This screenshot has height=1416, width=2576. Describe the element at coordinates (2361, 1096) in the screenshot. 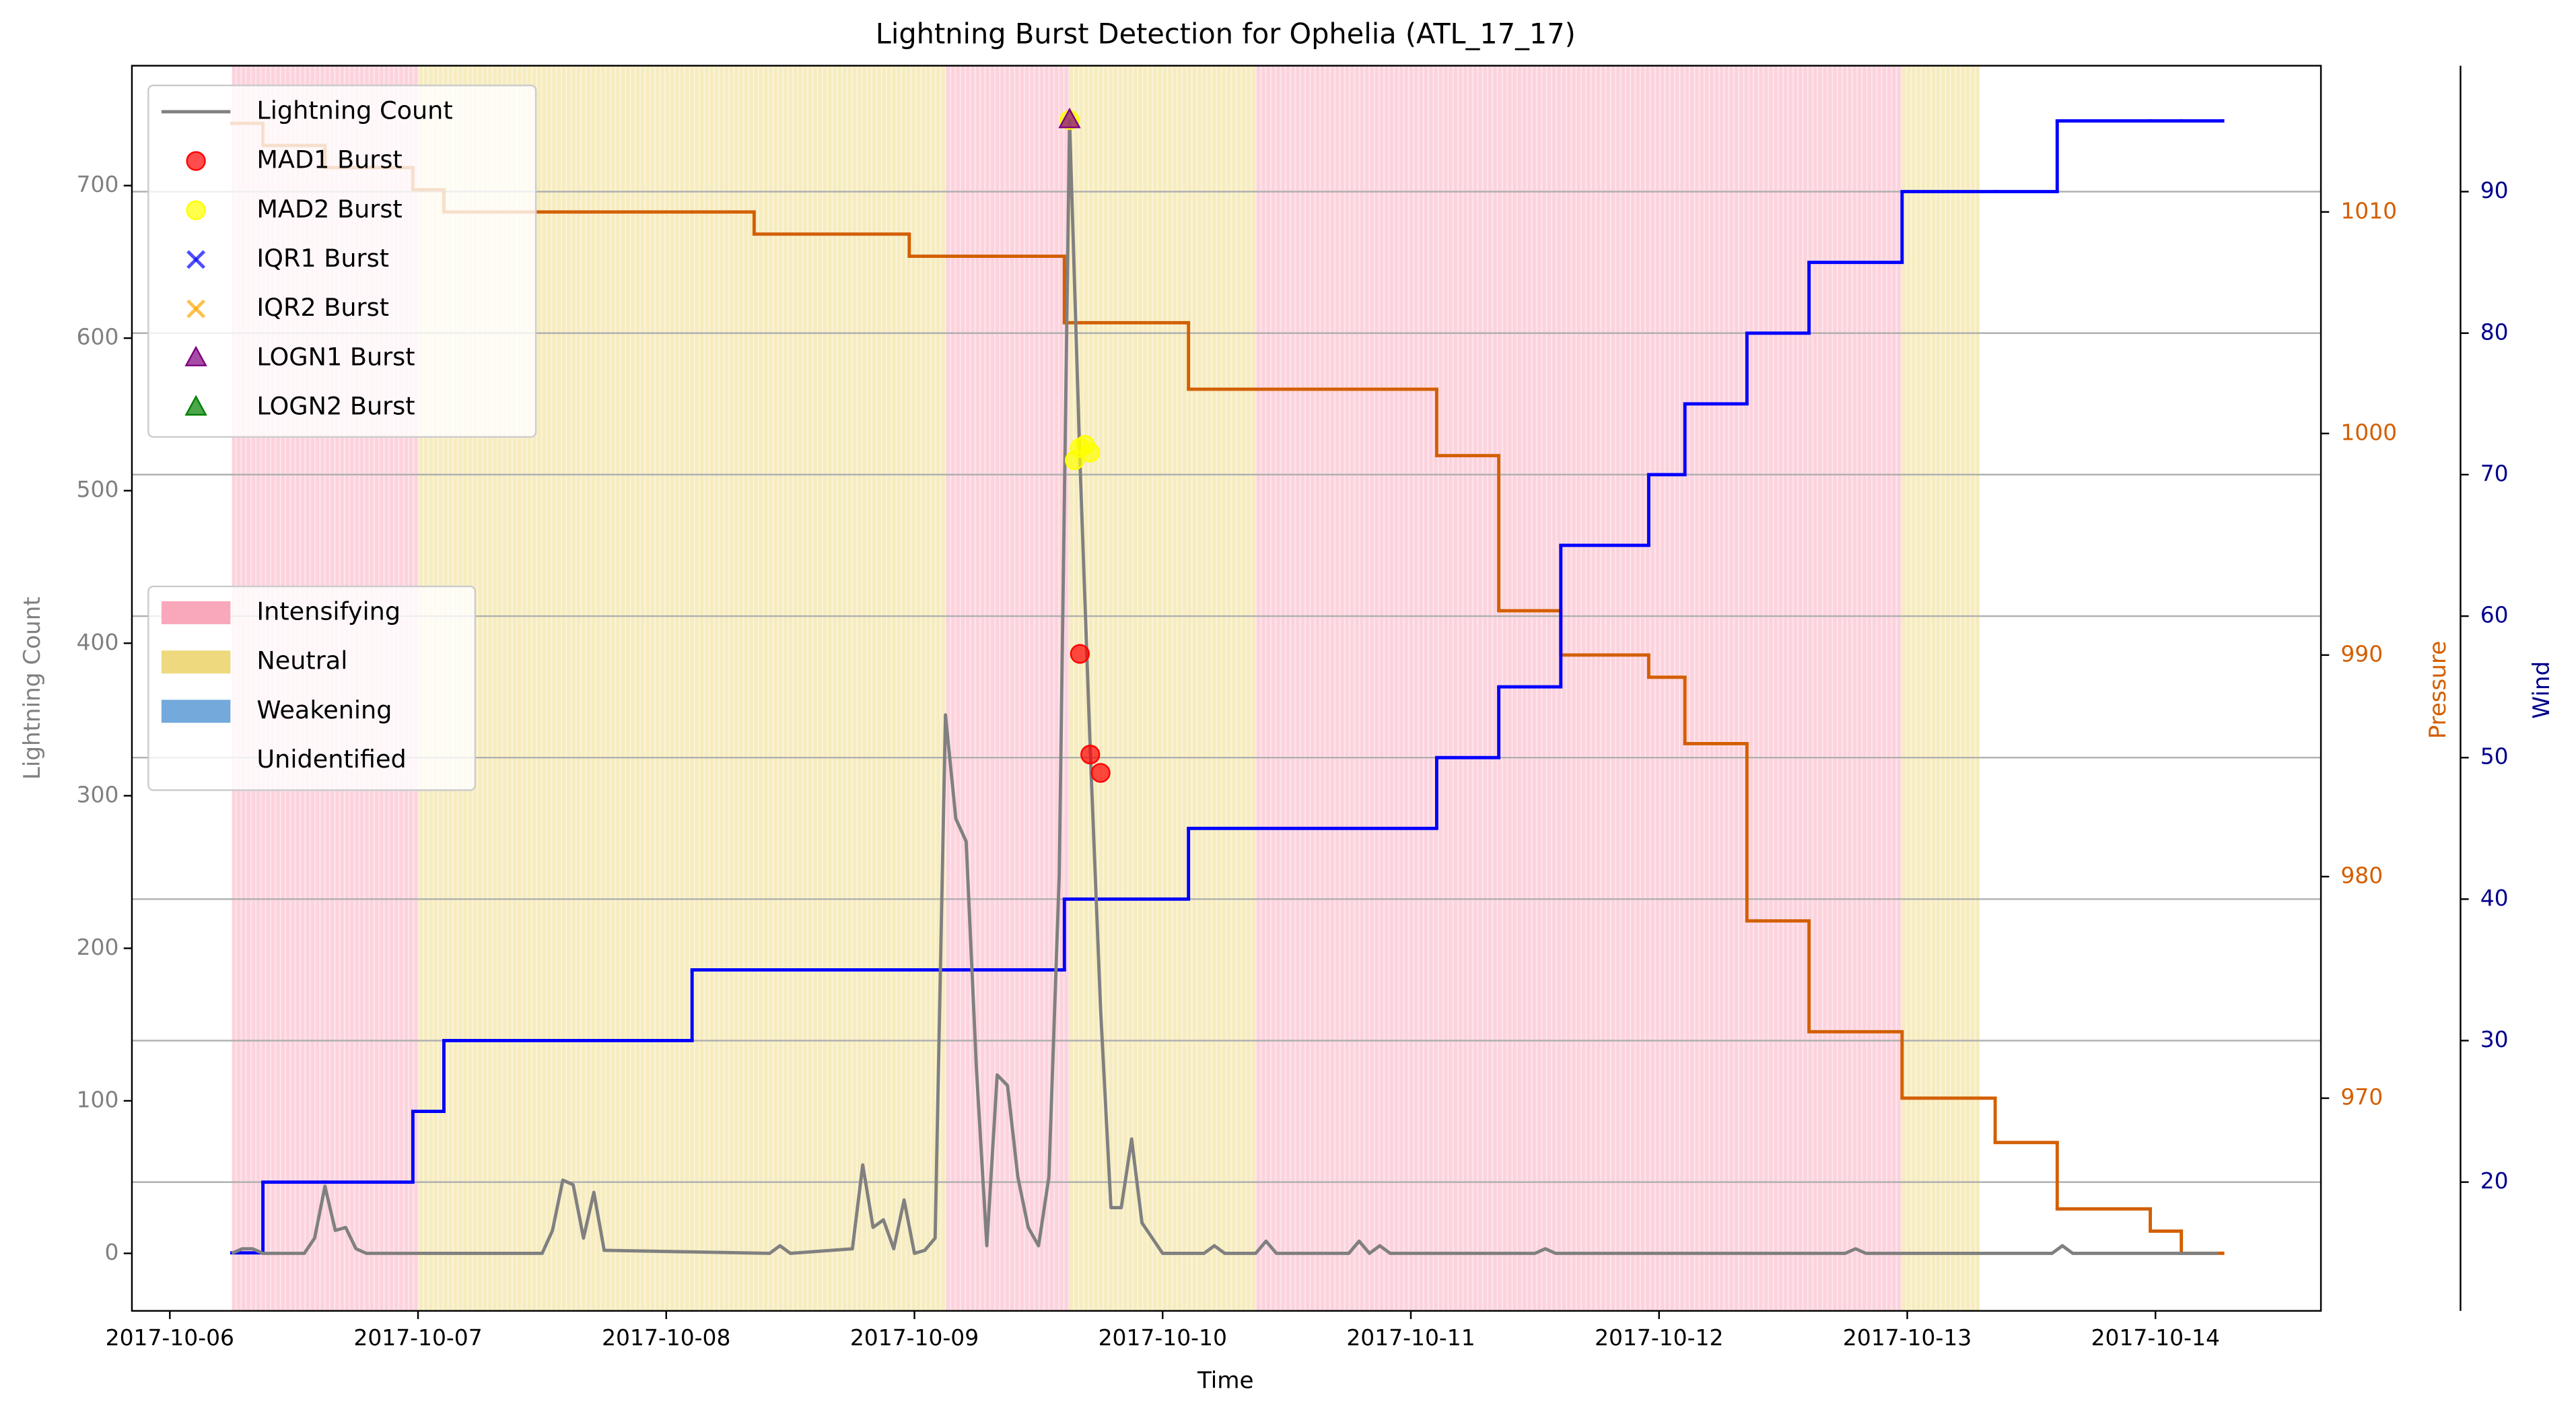

I see `y2-tick-label: 970` at that location.